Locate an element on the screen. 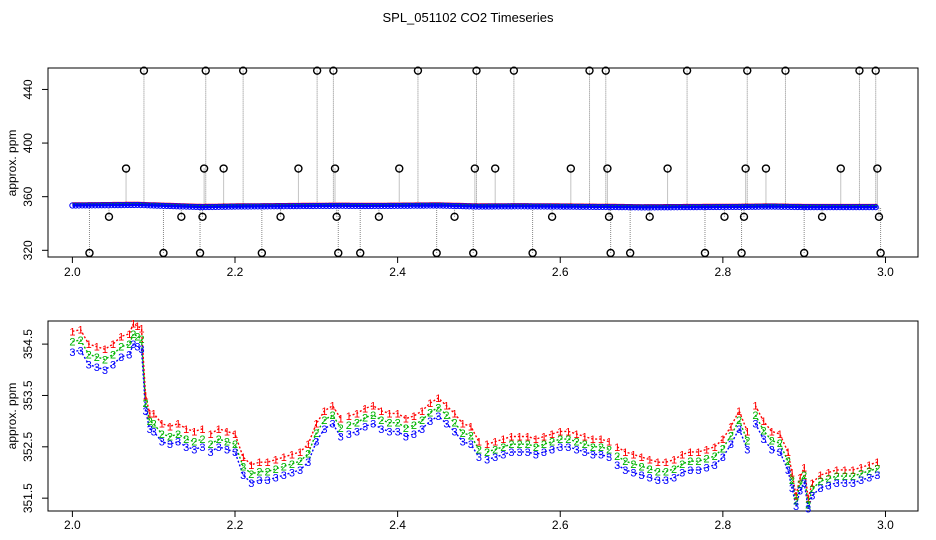  y-tick-label: 352.5 is located at coordinates (28, 446).